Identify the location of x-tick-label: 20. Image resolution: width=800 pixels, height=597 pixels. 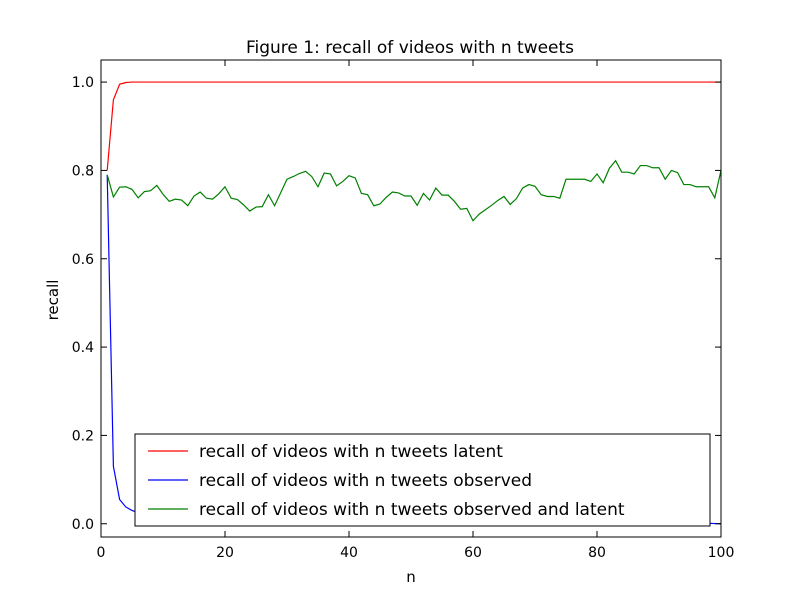
(225, 553).